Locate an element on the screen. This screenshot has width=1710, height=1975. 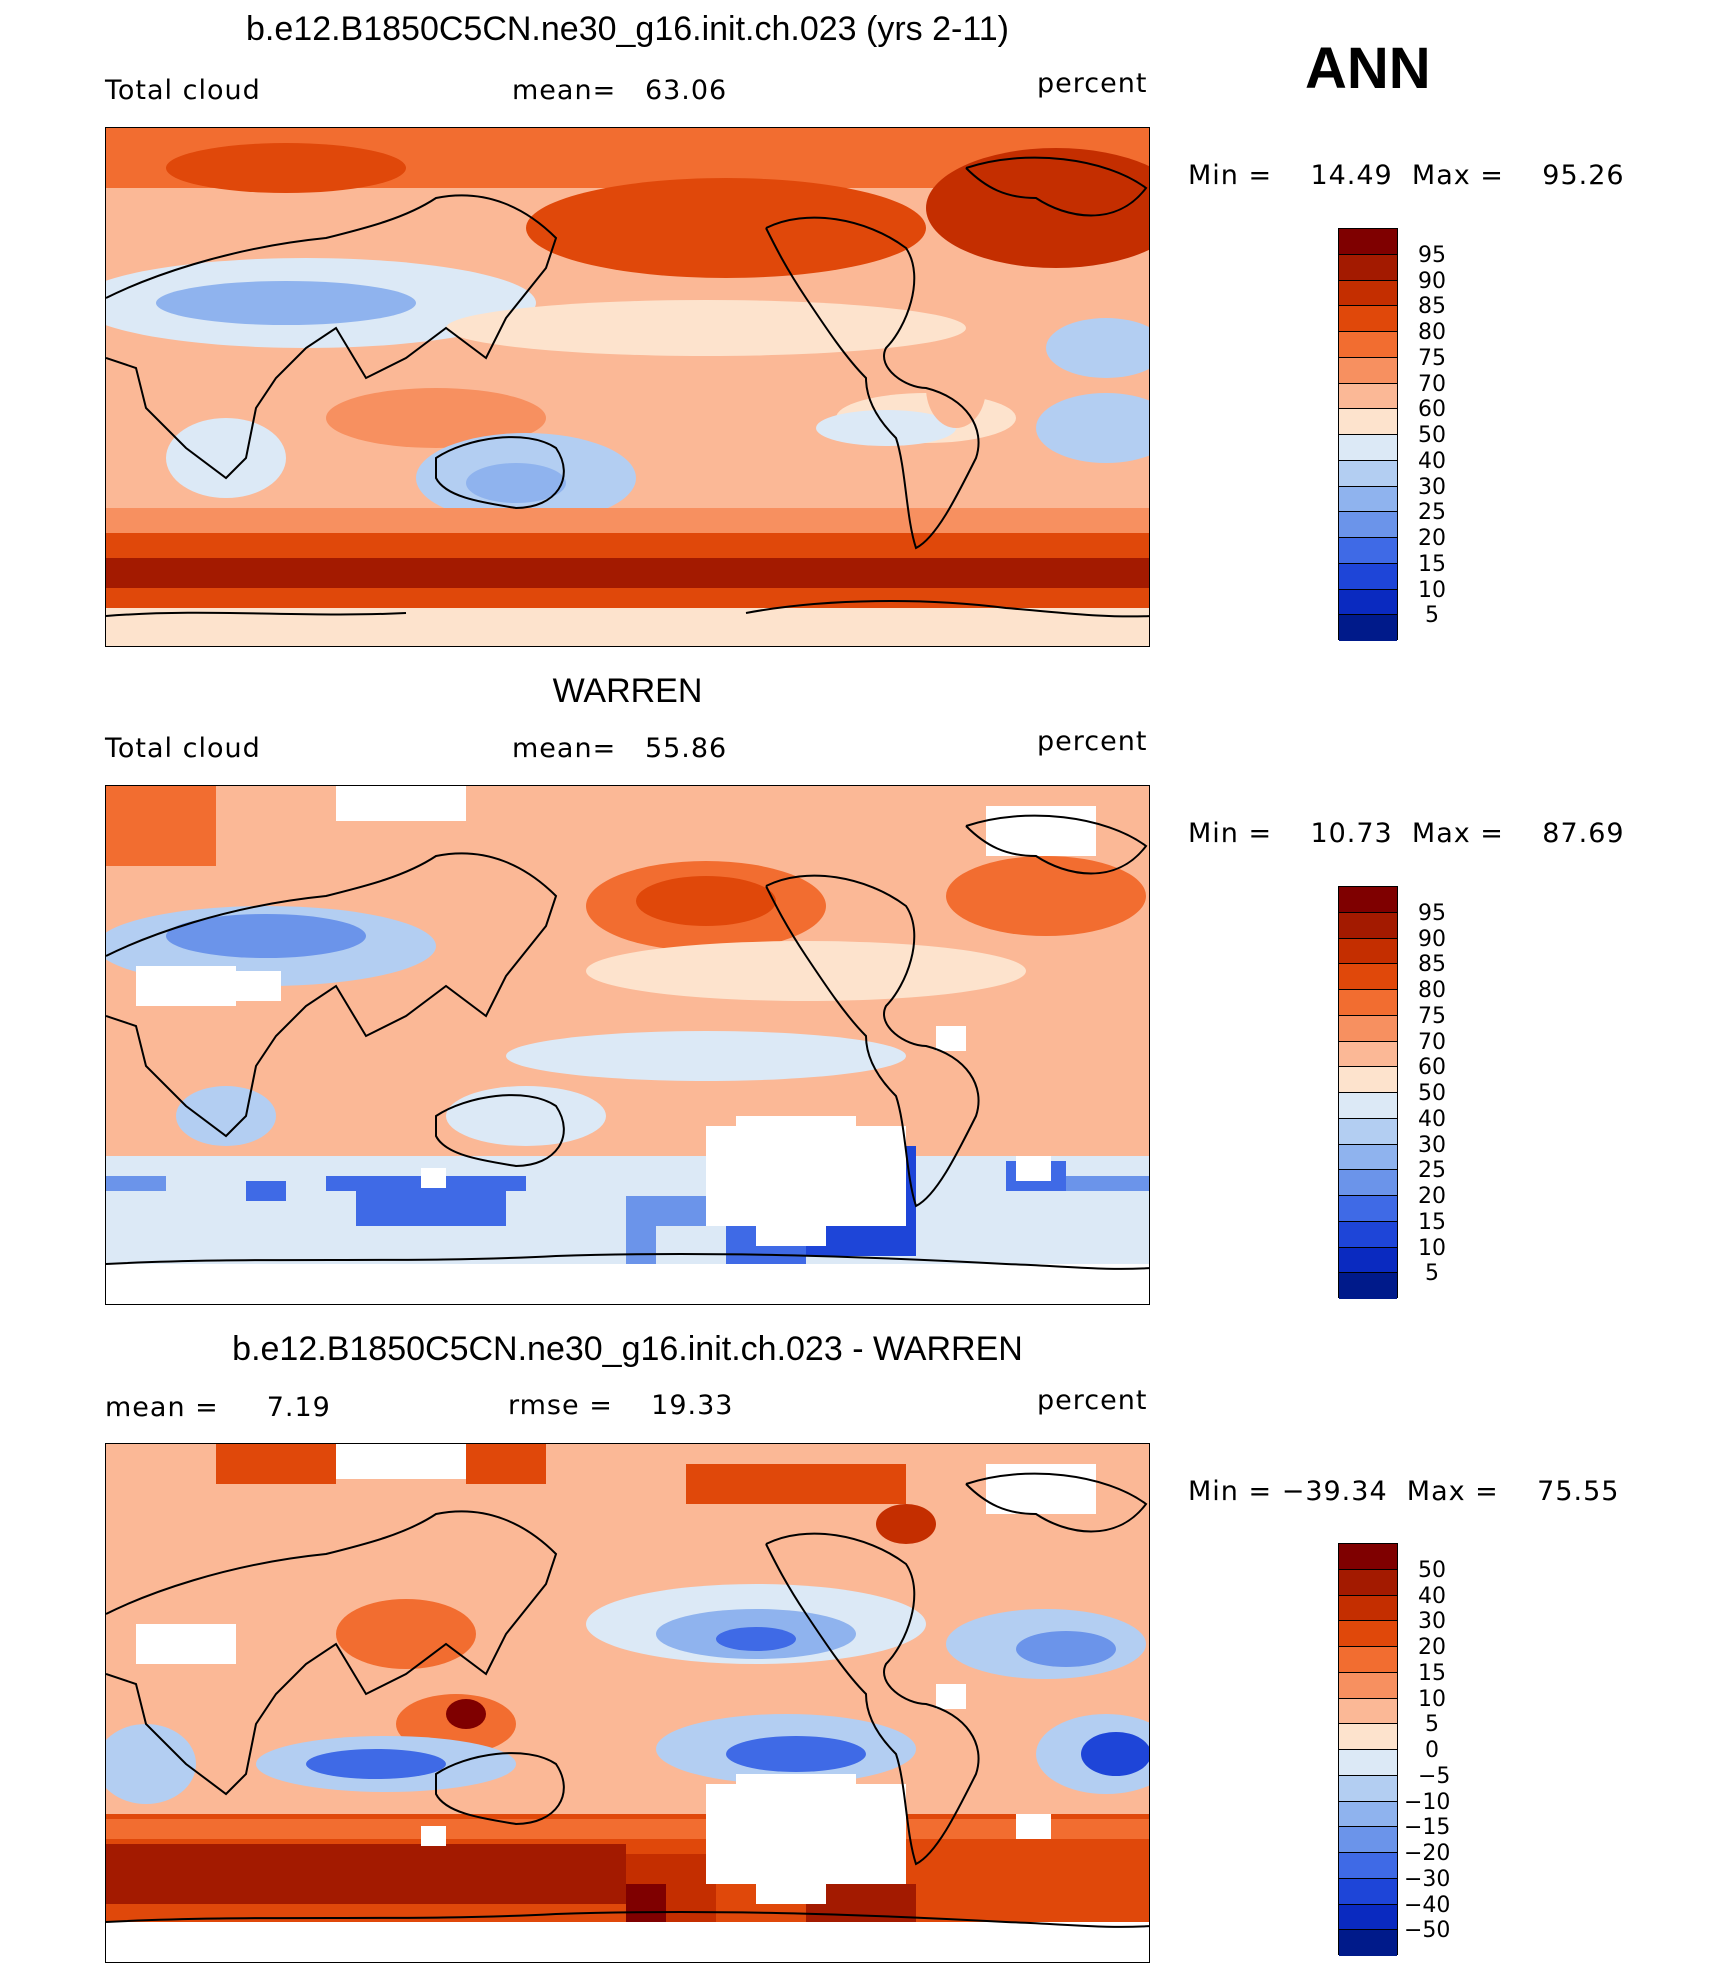
panel1-cb-label: 60 is located at coordinates (1432, 409).